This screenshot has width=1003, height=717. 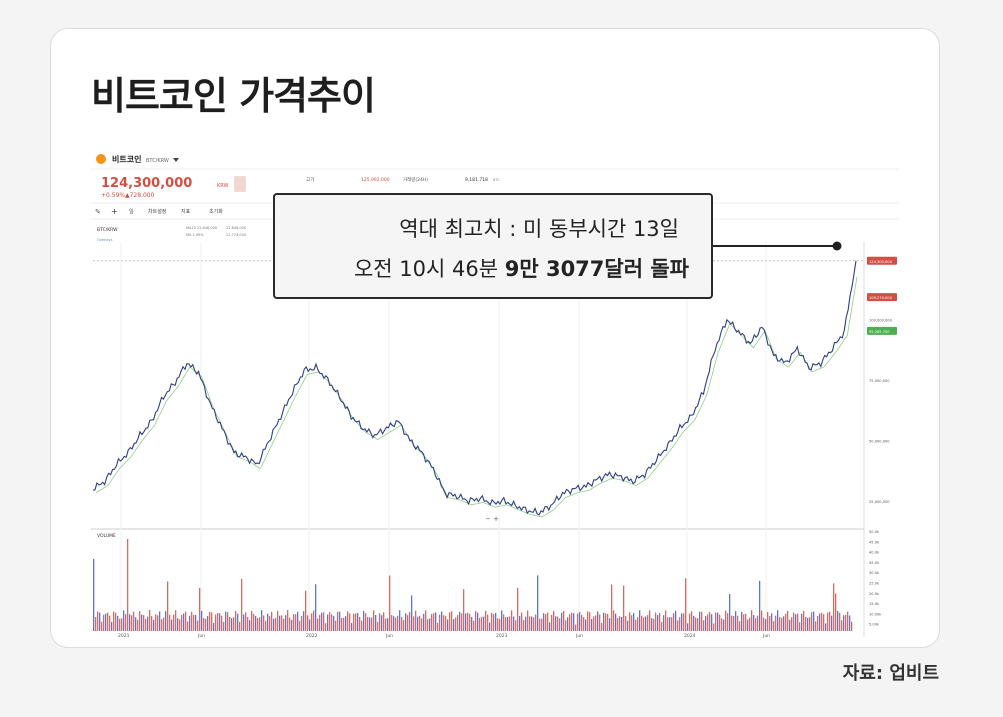 I want to click on pencil-icon: ✎, so click(x=98, y=212).